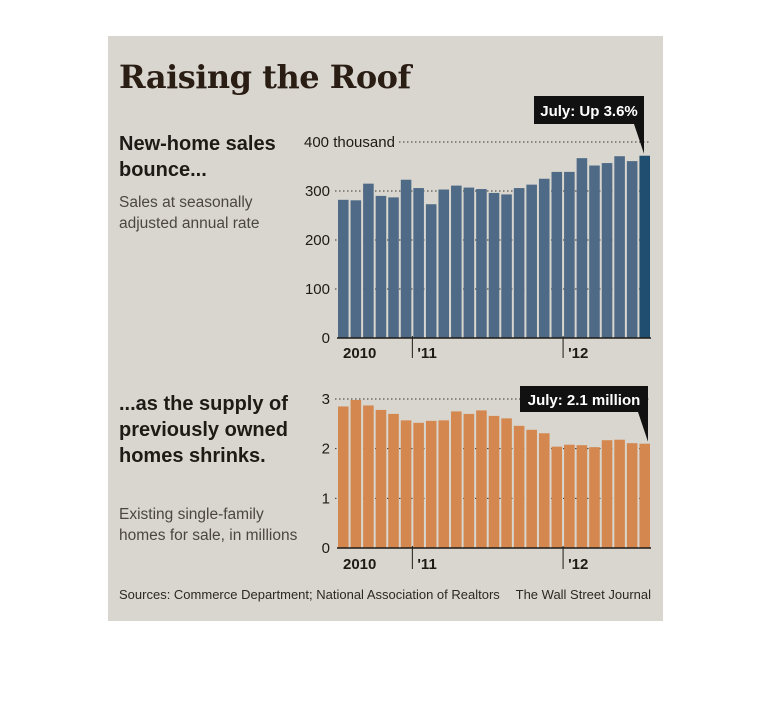  Describe the element at coordinates (359, 564) in the screenshot. I see `chart2-x-tick-label: 2010` at that location.